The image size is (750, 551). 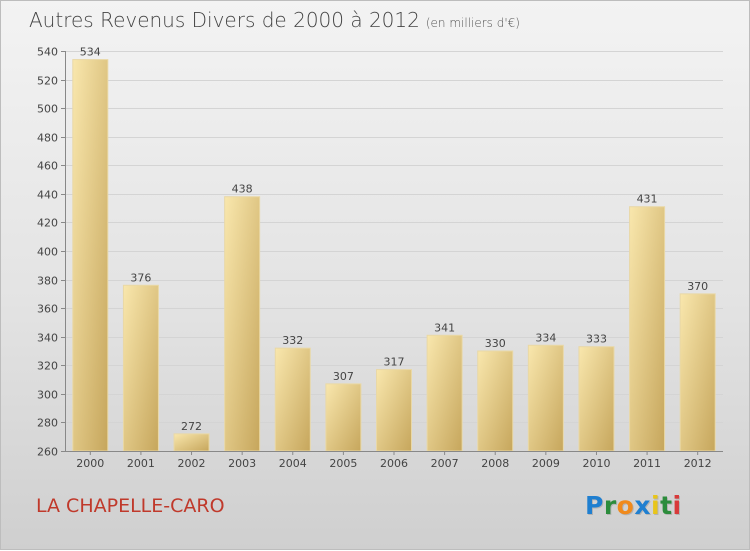 I want to click on commune-name: LA CHAPELLE-CARO, so click(x=130, y=506).